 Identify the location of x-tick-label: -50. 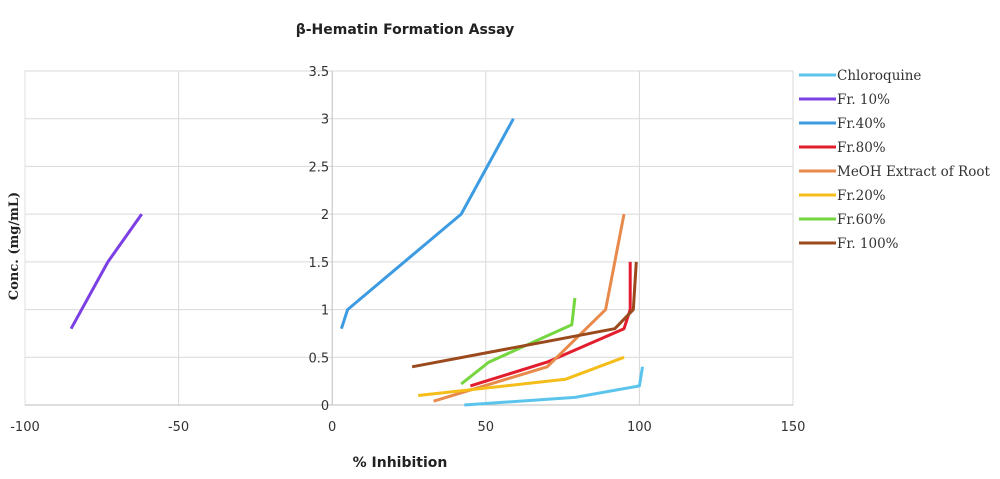
(178, 427).